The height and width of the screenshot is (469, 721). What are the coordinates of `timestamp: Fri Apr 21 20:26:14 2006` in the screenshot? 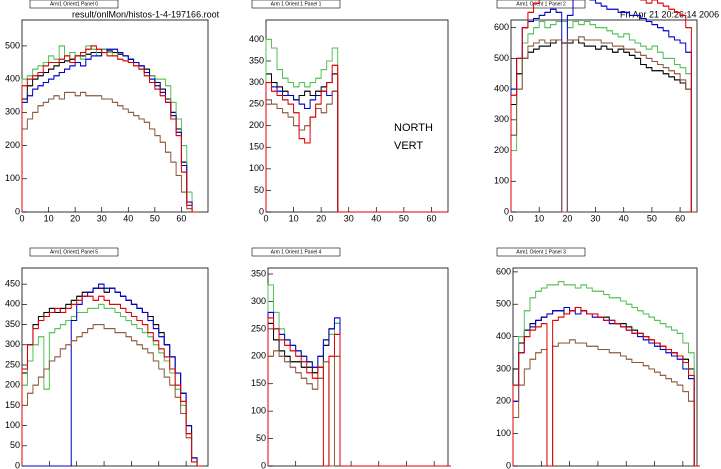 It's located at (669, 14).